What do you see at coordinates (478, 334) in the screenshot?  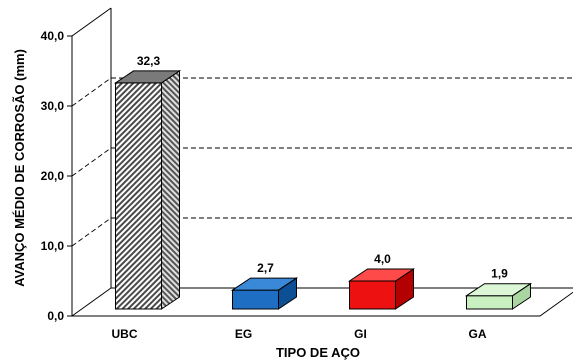 I see `x-tick-label-ga: GA` at bounding box center [478, 334].